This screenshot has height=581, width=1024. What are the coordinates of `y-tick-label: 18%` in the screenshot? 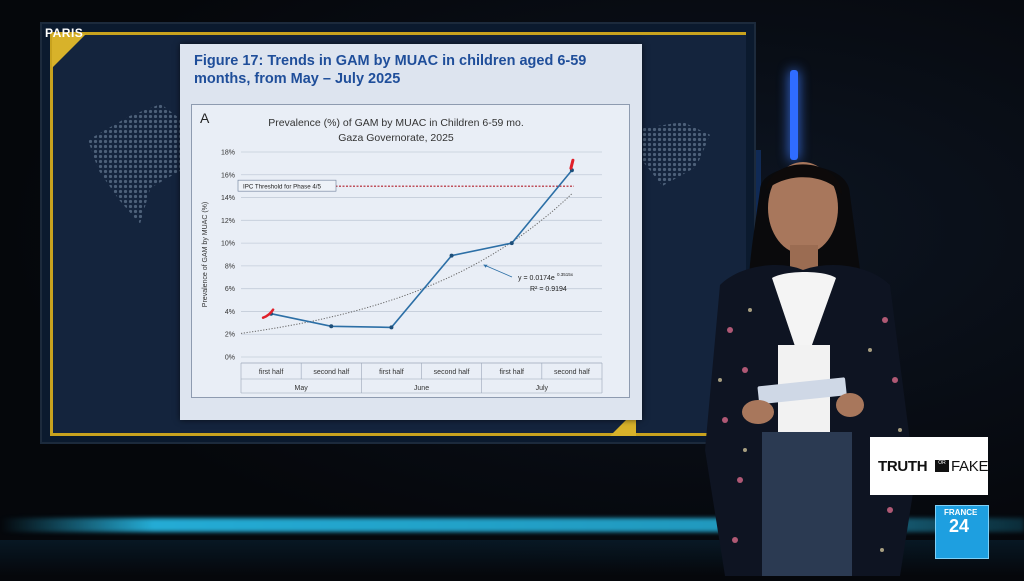 It's located at (228, 153).